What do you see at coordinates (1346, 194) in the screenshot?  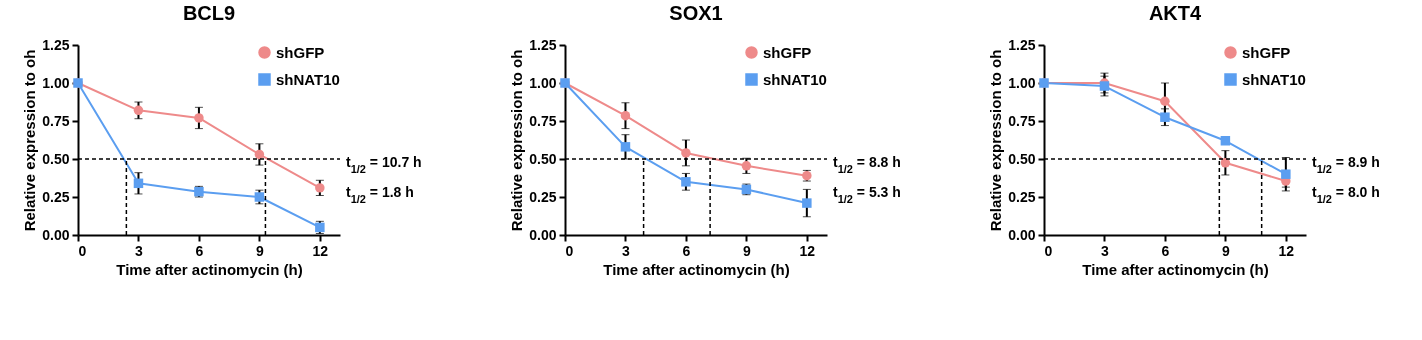 I see `text: t$_{1/2}$ = 8.0 h` at bounding box center [1346, 194].